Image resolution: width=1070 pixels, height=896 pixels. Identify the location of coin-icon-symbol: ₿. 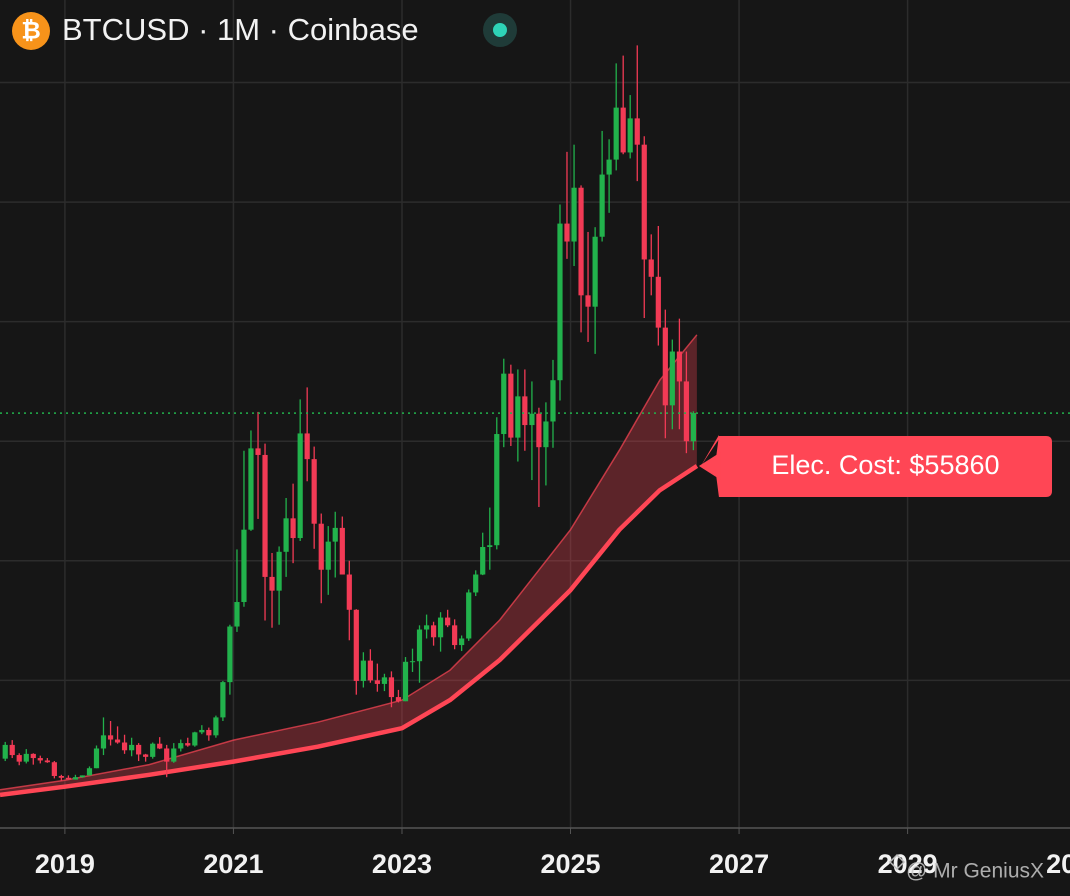
(31, 30).